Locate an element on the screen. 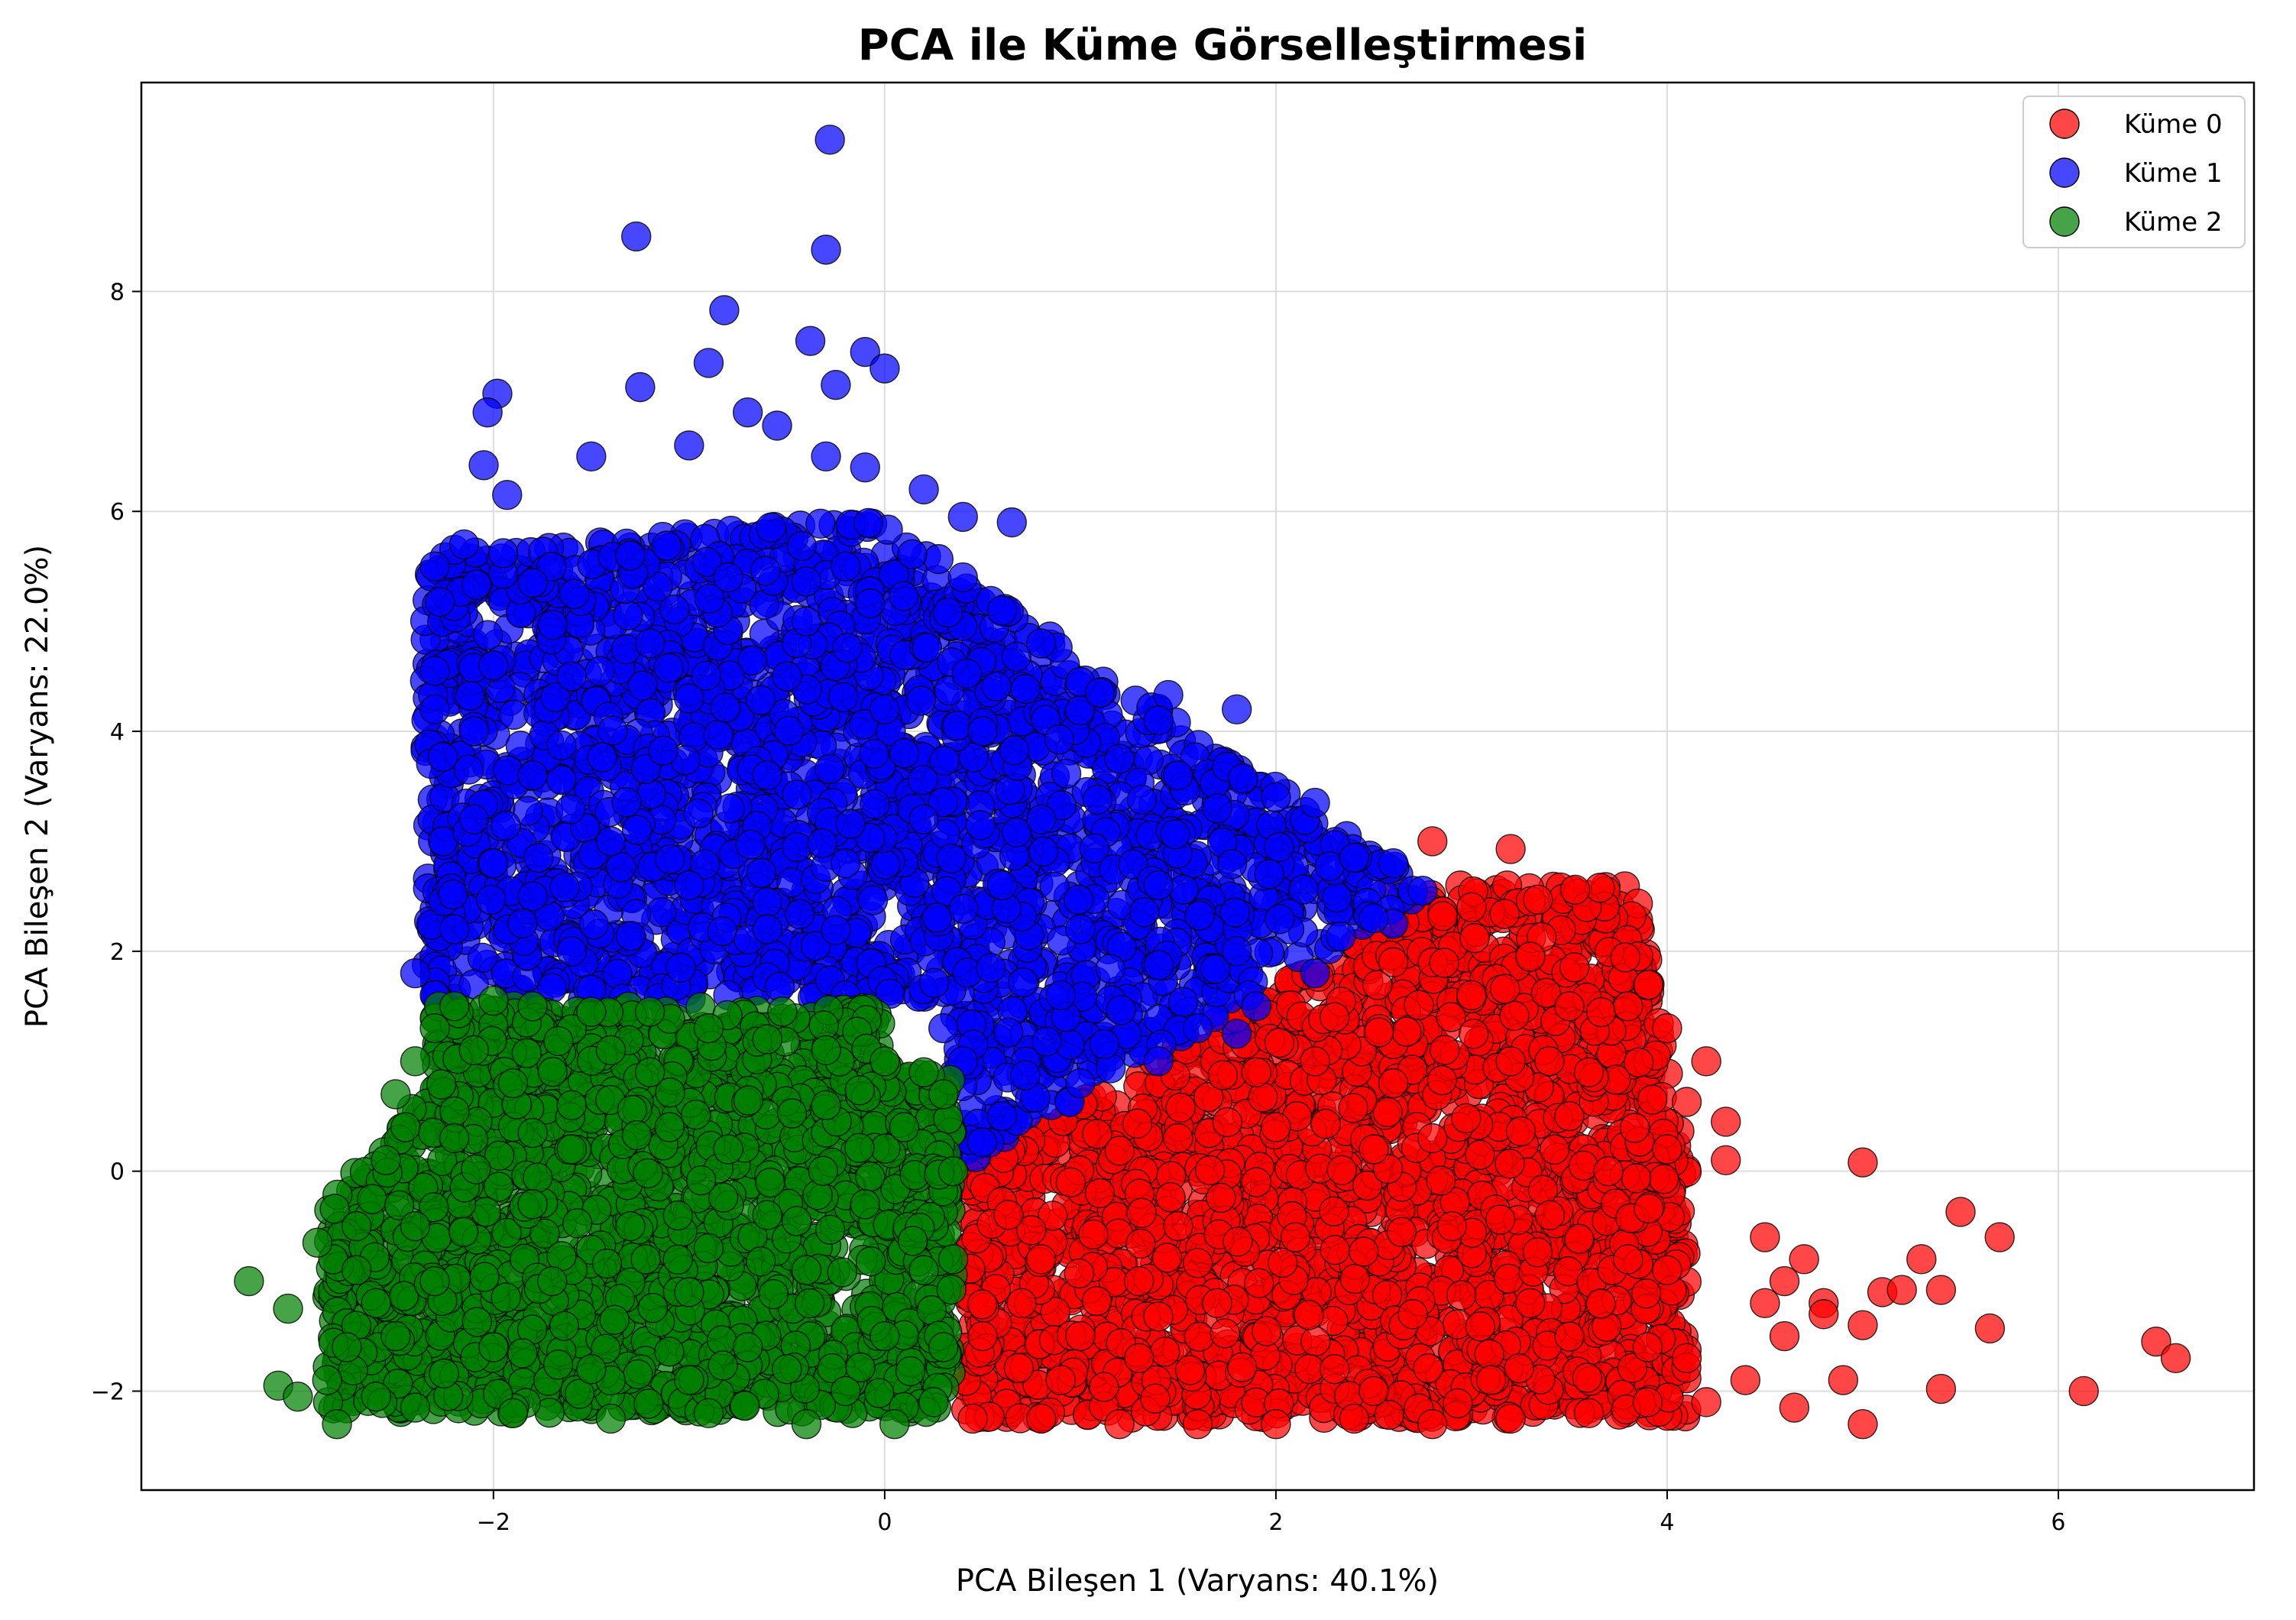 The height and width of the screenshot is (1620, 2296). chart-title: PCA ile Küme Görselleştirmesi is located at coordinates (1223, 45).